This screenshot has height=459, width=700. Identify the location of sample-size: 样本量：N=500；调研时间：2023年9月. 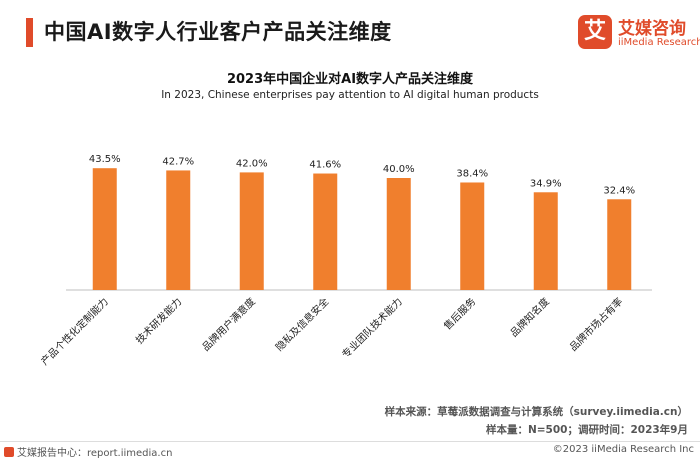
(586, 430).